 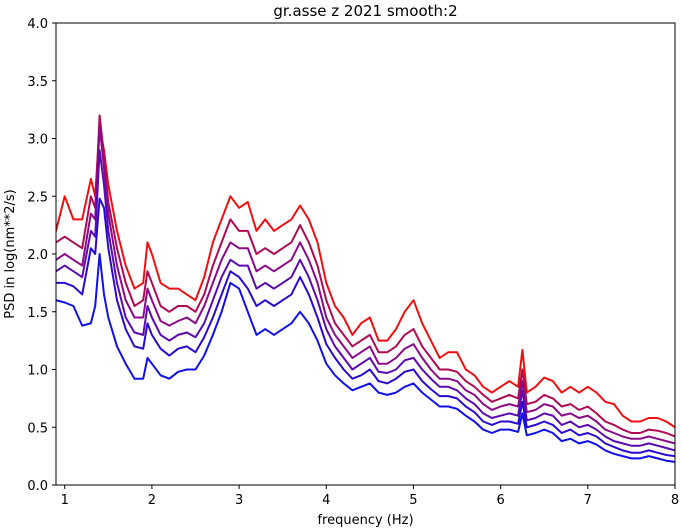 What do you see at coordinates (37, 24) in the screenshot?
I see `y-tick-label: 4.0` at bounding box center [37, 24].